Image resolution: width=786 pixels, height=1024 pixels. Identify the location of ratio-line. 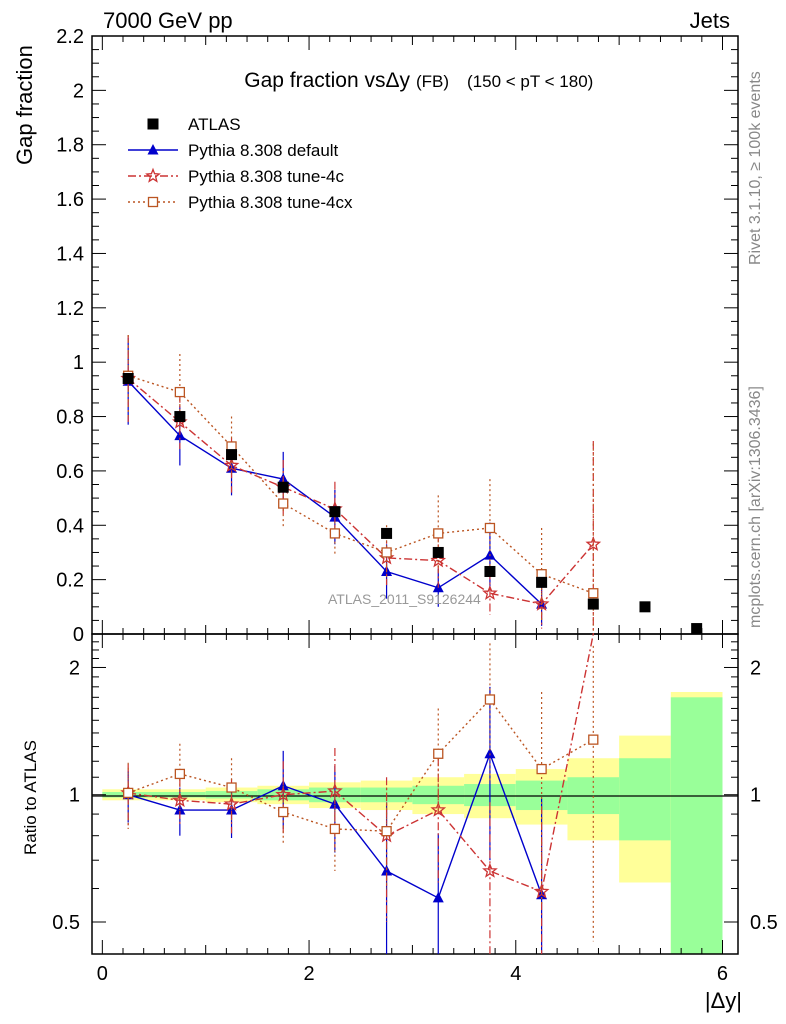
(360, 765).